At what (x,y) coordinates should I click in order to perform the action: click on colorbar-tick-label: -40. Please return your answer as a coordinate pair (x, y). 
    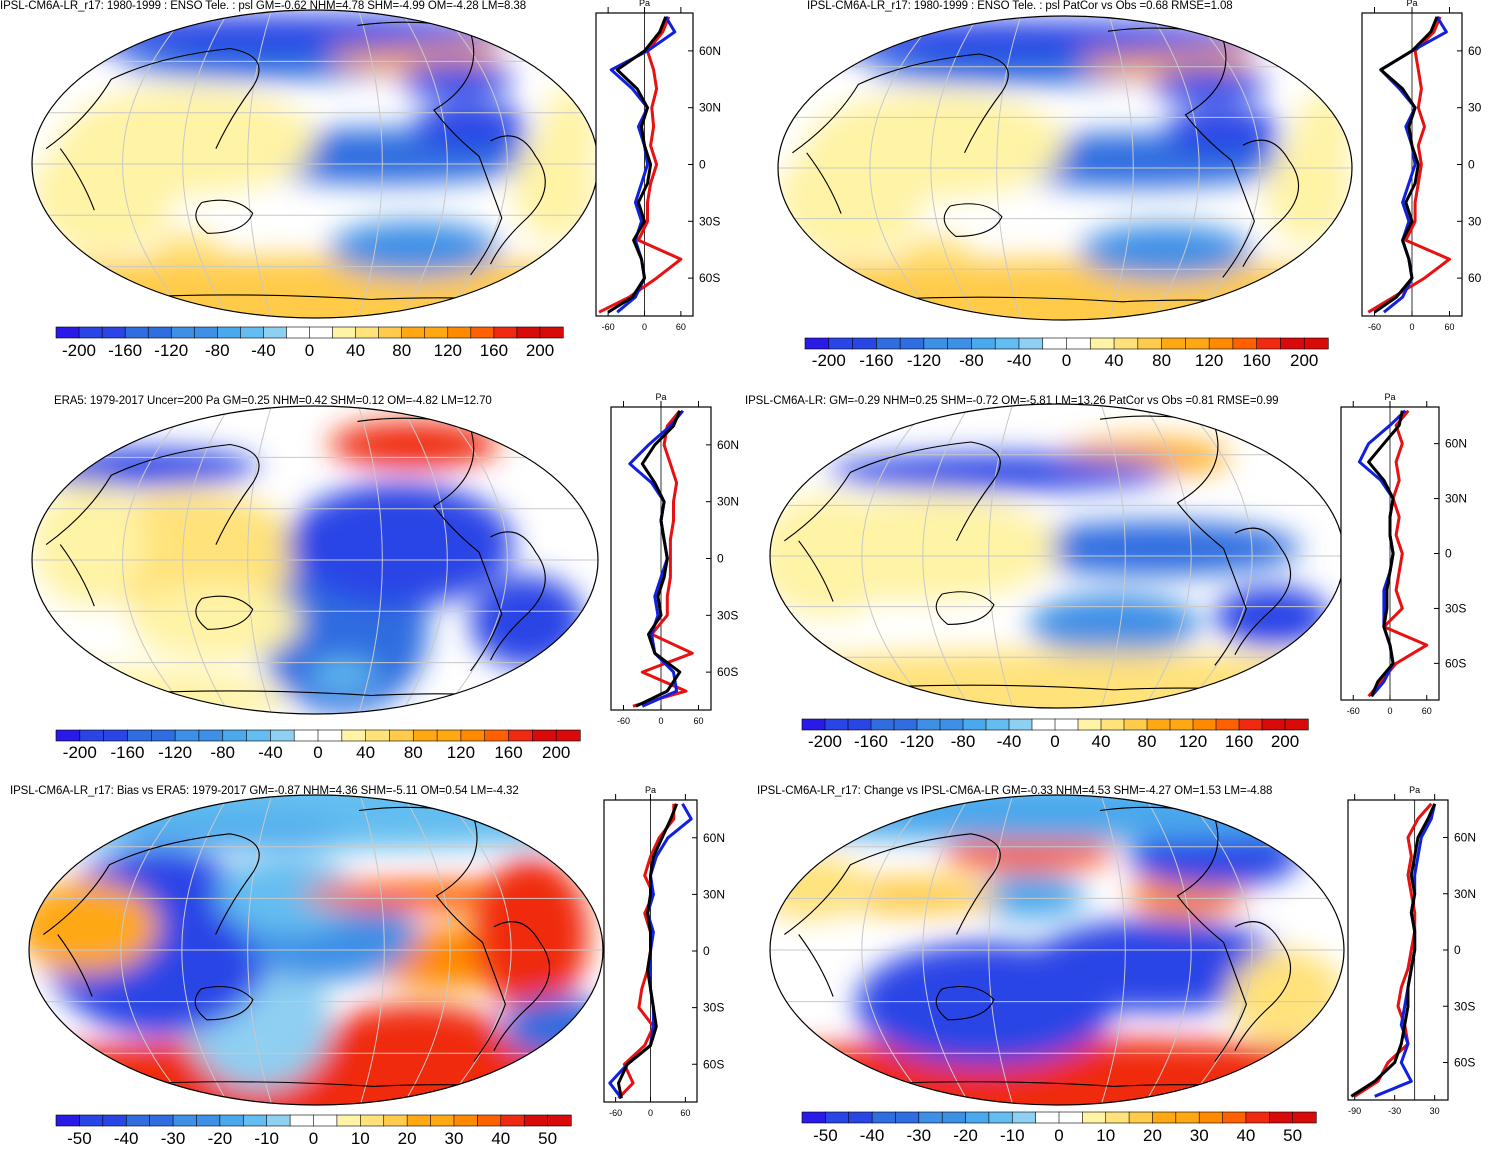
    Looking at the image, I should click on (1019, 360).